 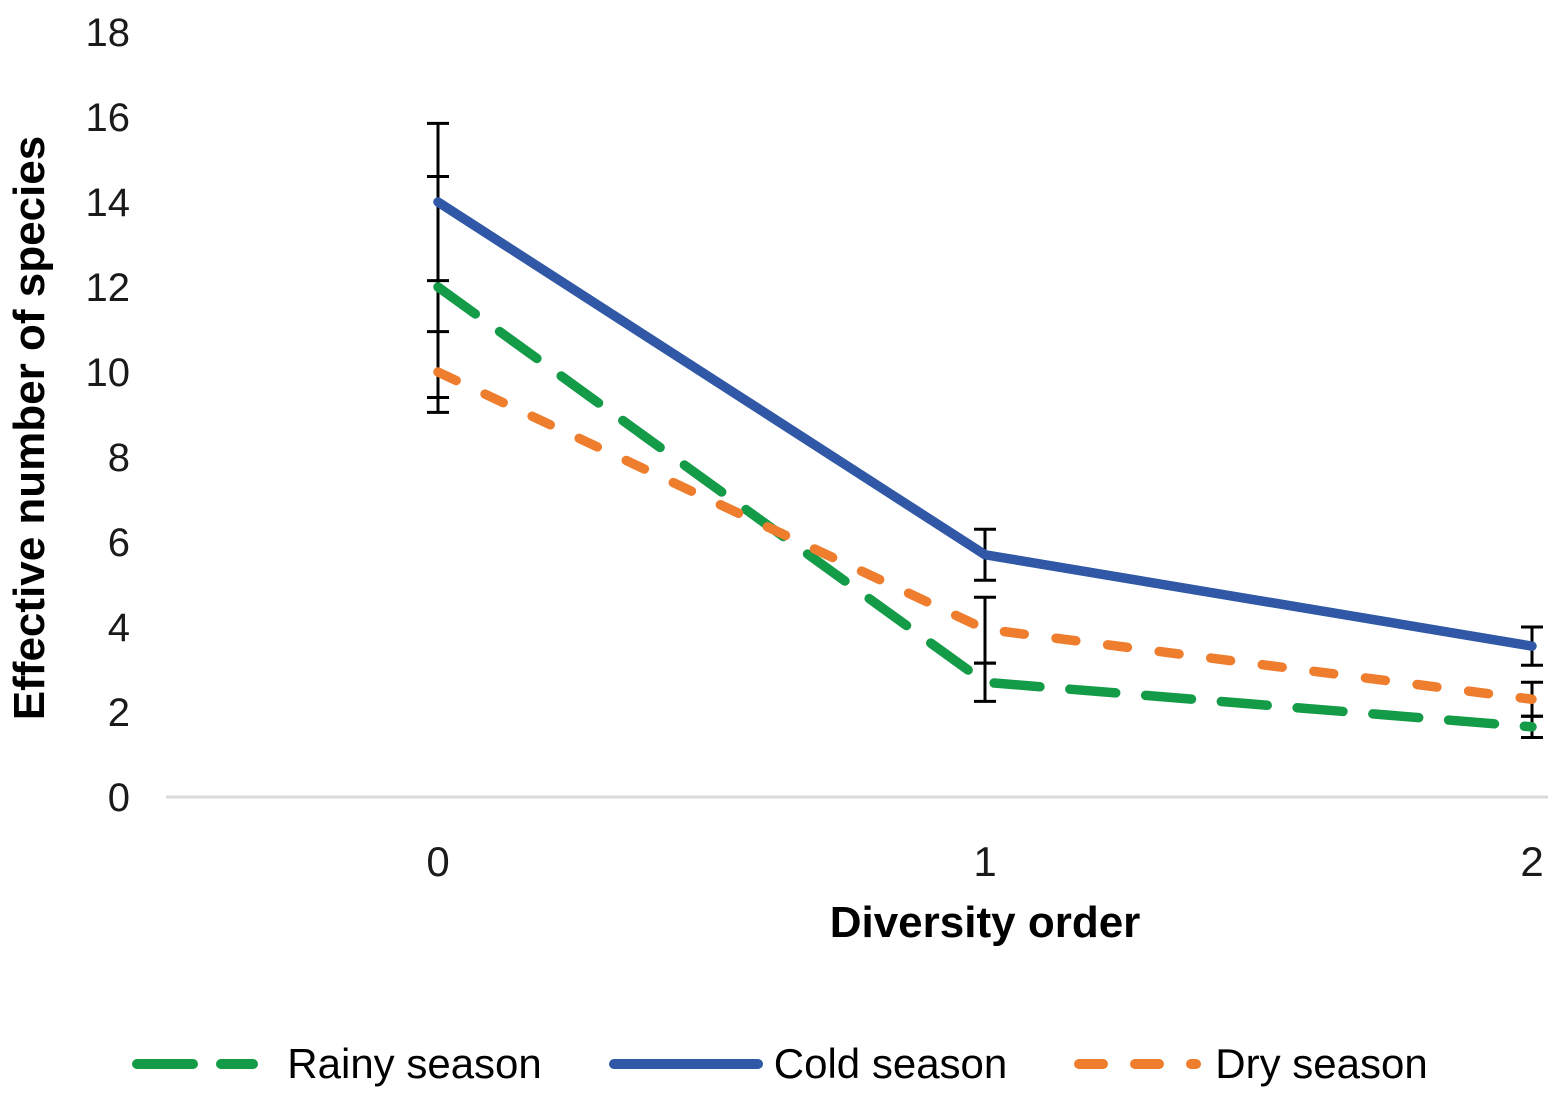 I want to click on y-tick-label: 16, so click(x=108, y=118).